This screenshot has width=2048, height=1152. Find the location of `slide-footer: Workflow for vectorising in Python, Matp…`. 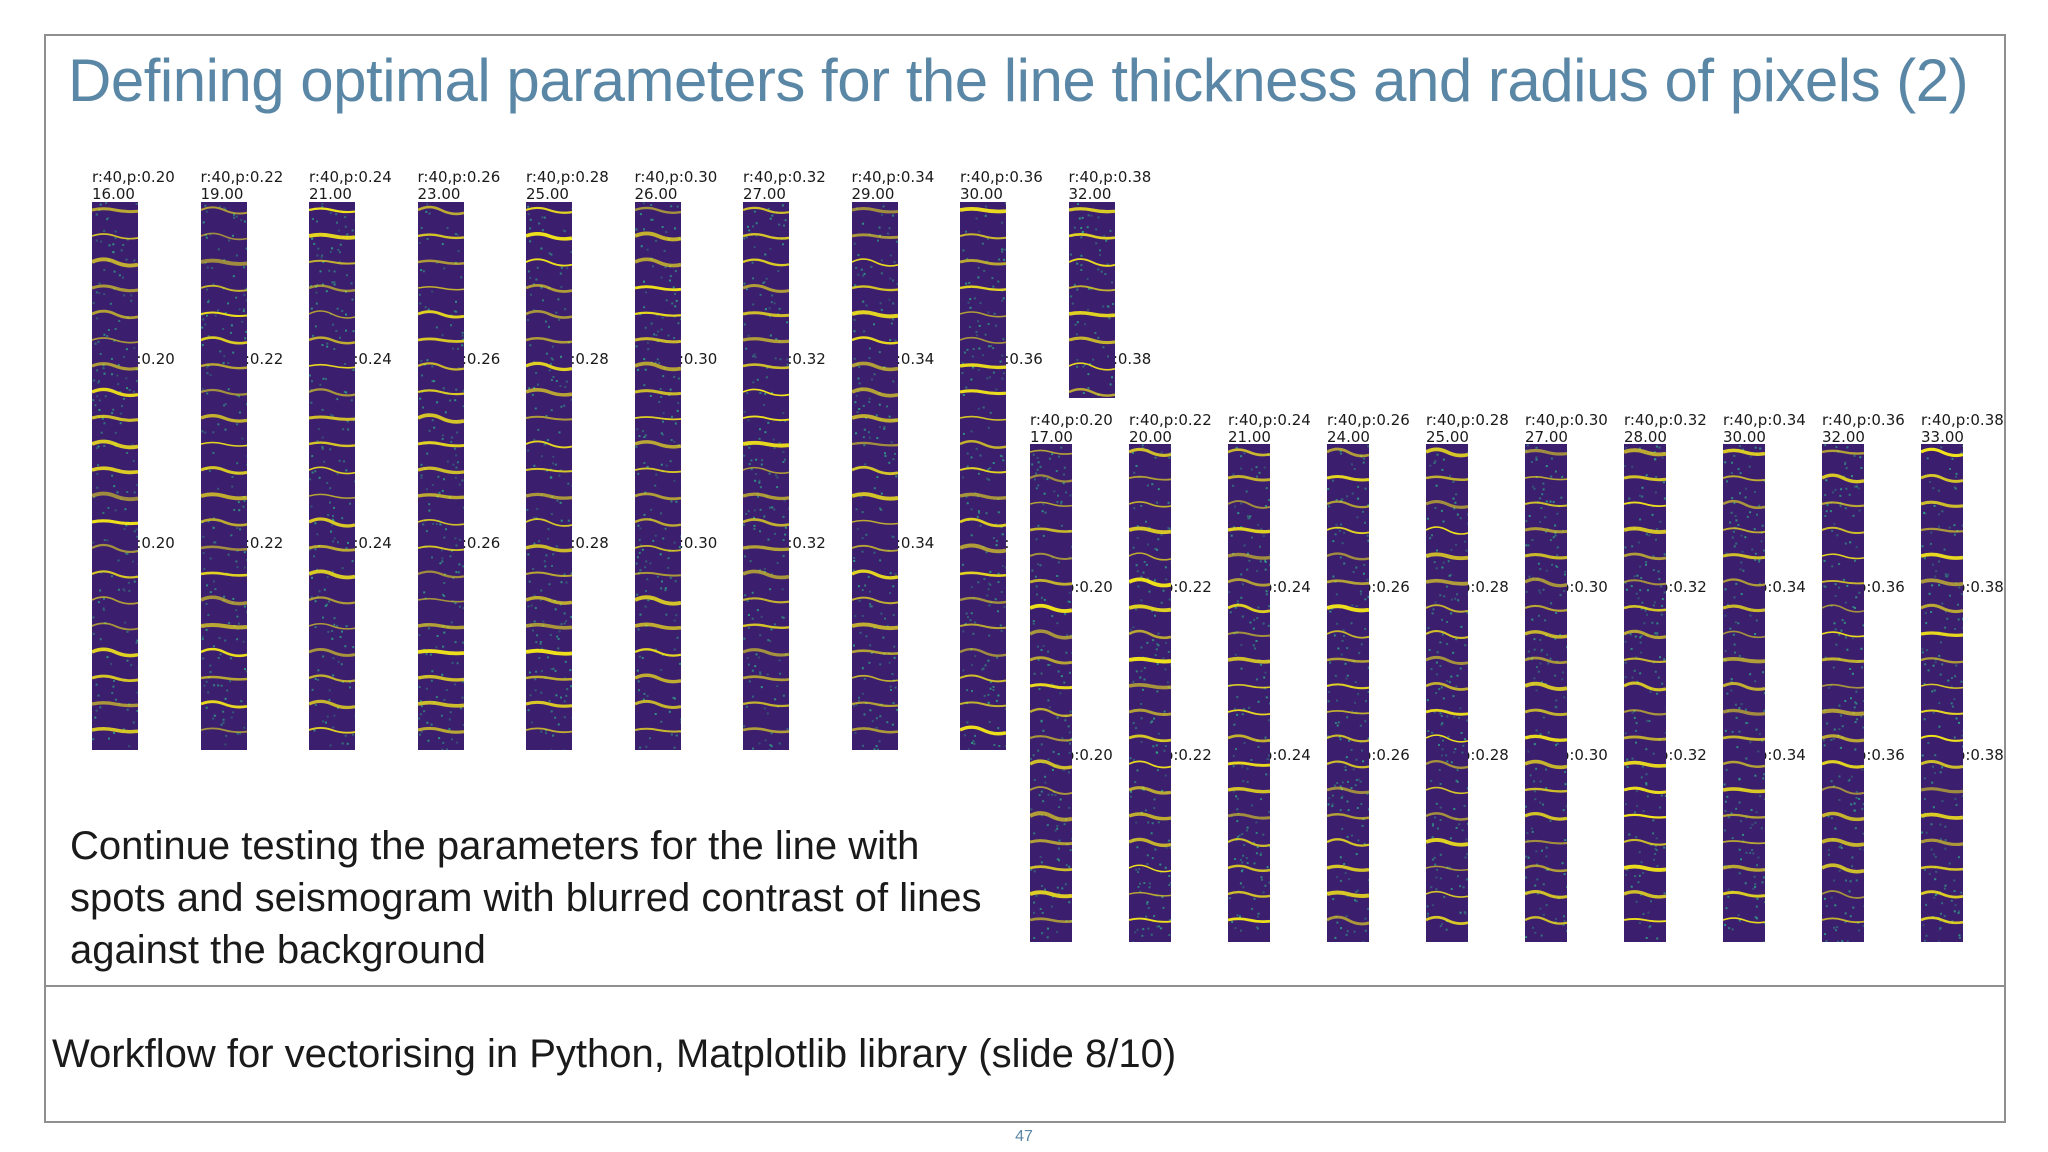

slide-footer: Workflow for vectorising in Python, Matp… is located at coordinates (614, 1054).